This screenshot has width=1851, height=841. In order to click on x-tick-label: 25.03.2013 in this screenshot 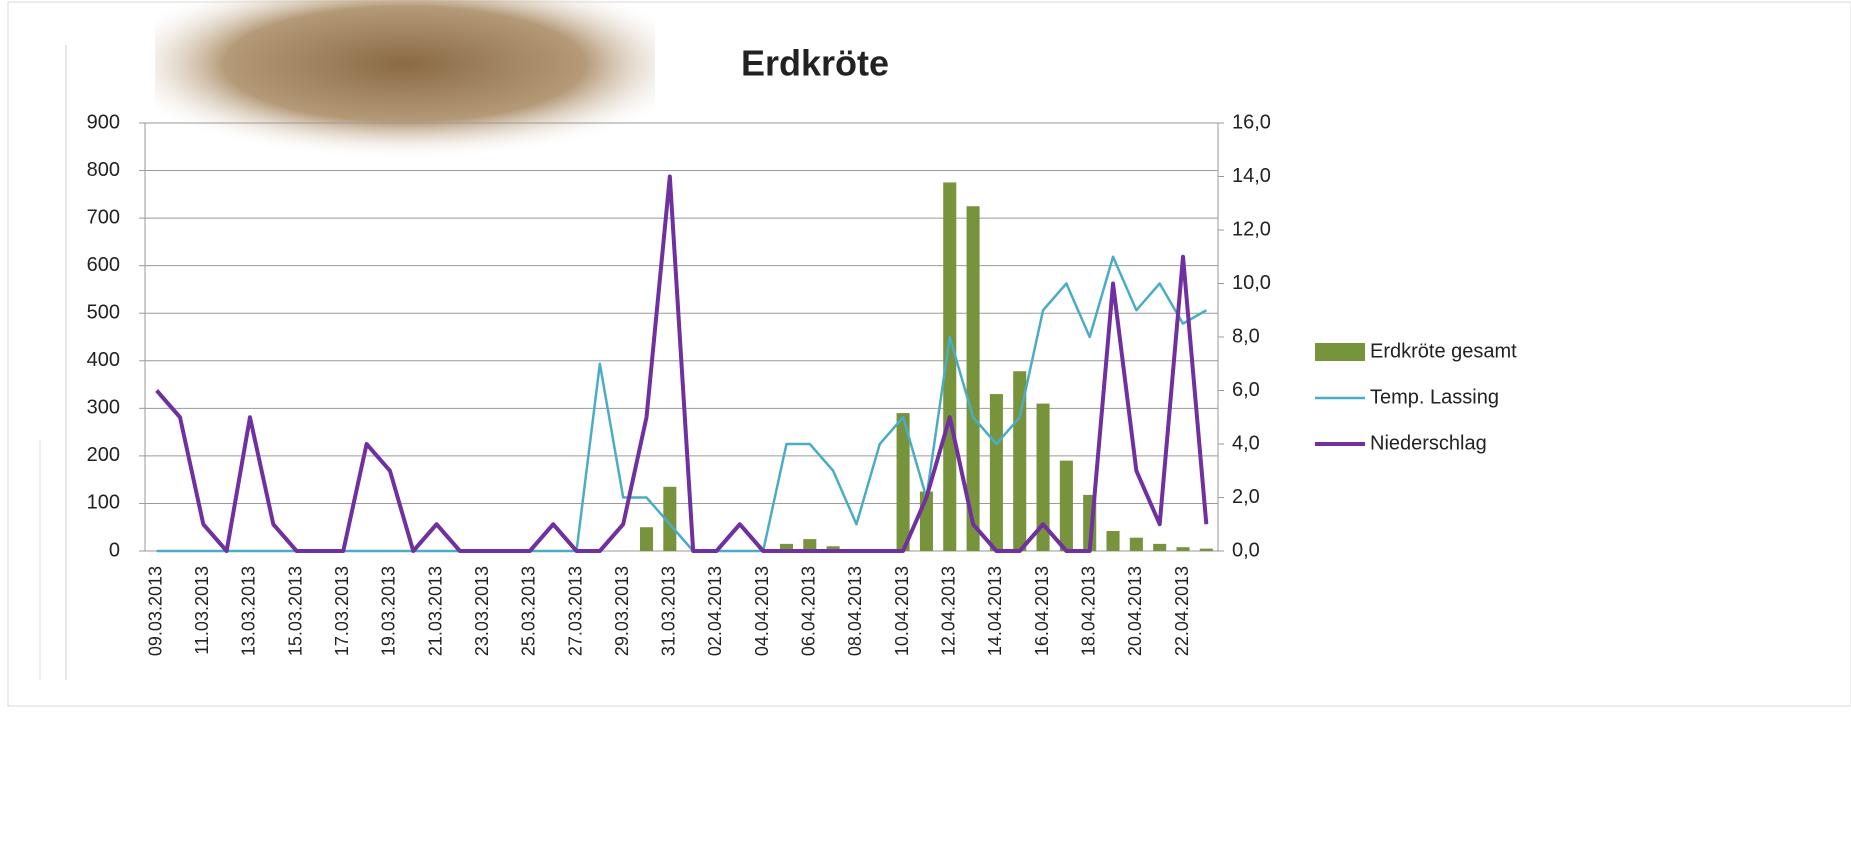, I will do `click(529, 611)`.